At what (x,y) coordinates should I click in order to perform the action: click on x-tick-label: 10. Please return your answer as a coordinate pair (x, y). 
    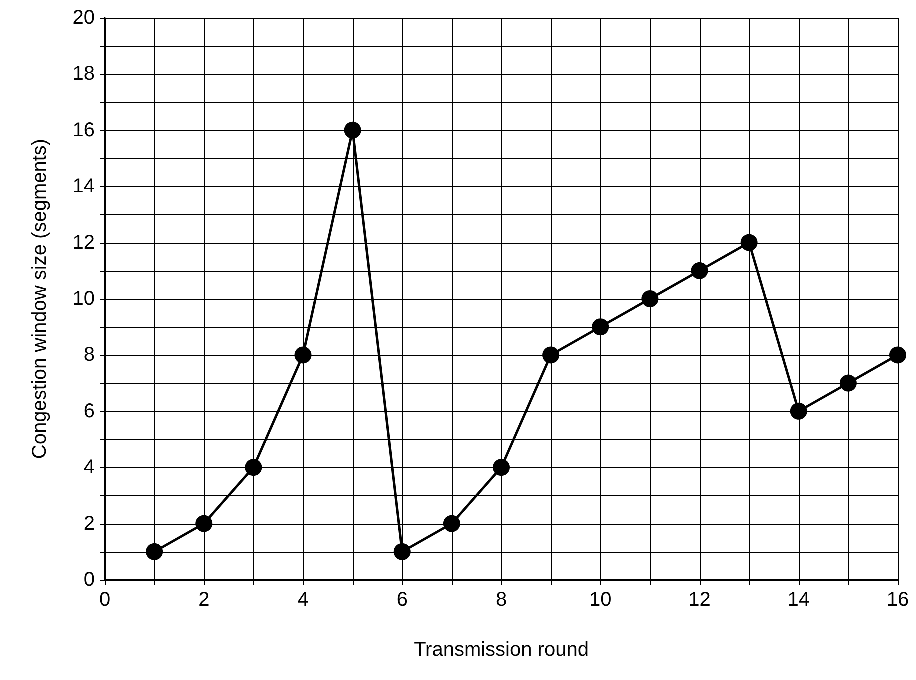
    Looking at the image, I should click on (601, 600).